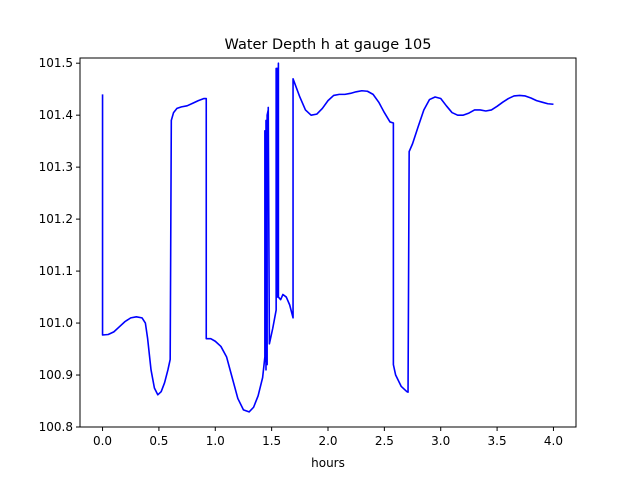 This screenshot has width=640, height=480. Describe the element at coordinates (215, 441) in the screenshot. I see `x-tick-label: 1.0` at that location.